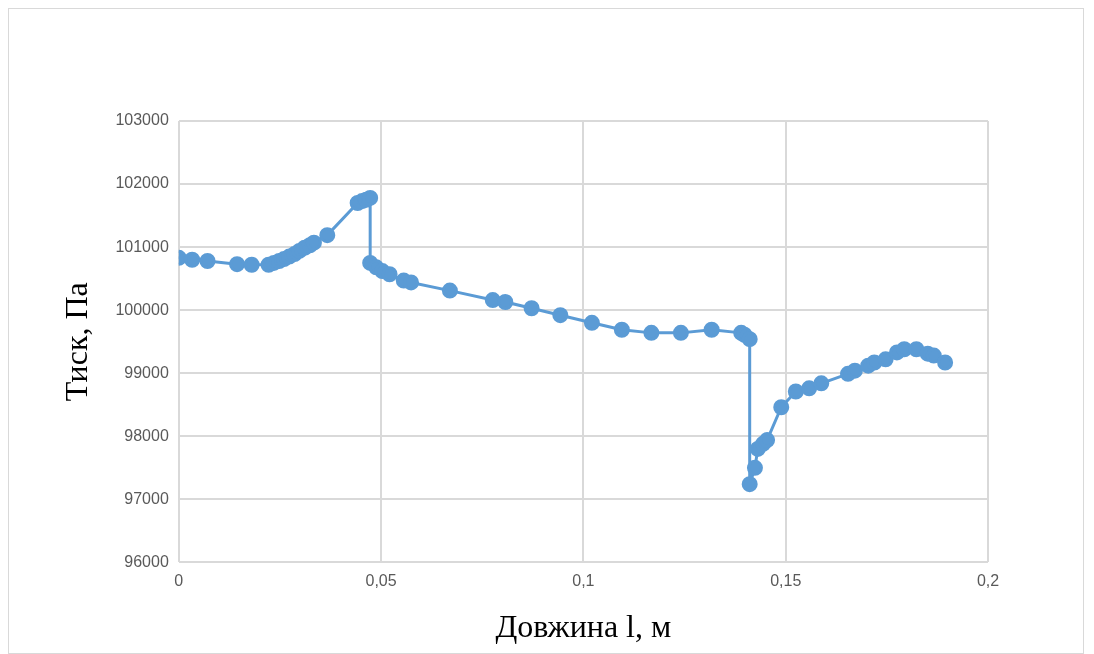 Image resolution: width=1094 pixels, height=654 pixels. I want to click on x-tick-label: 0,1, so click(583, 581).